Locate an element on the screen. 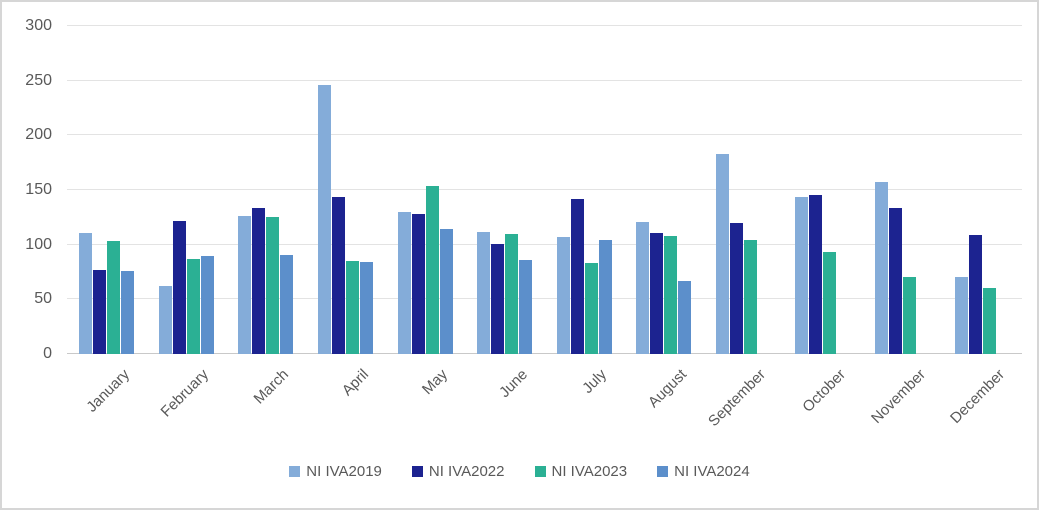 The image size is (1039, 510). bar-ni-iva2019-june is located at coordinates (484, 292).